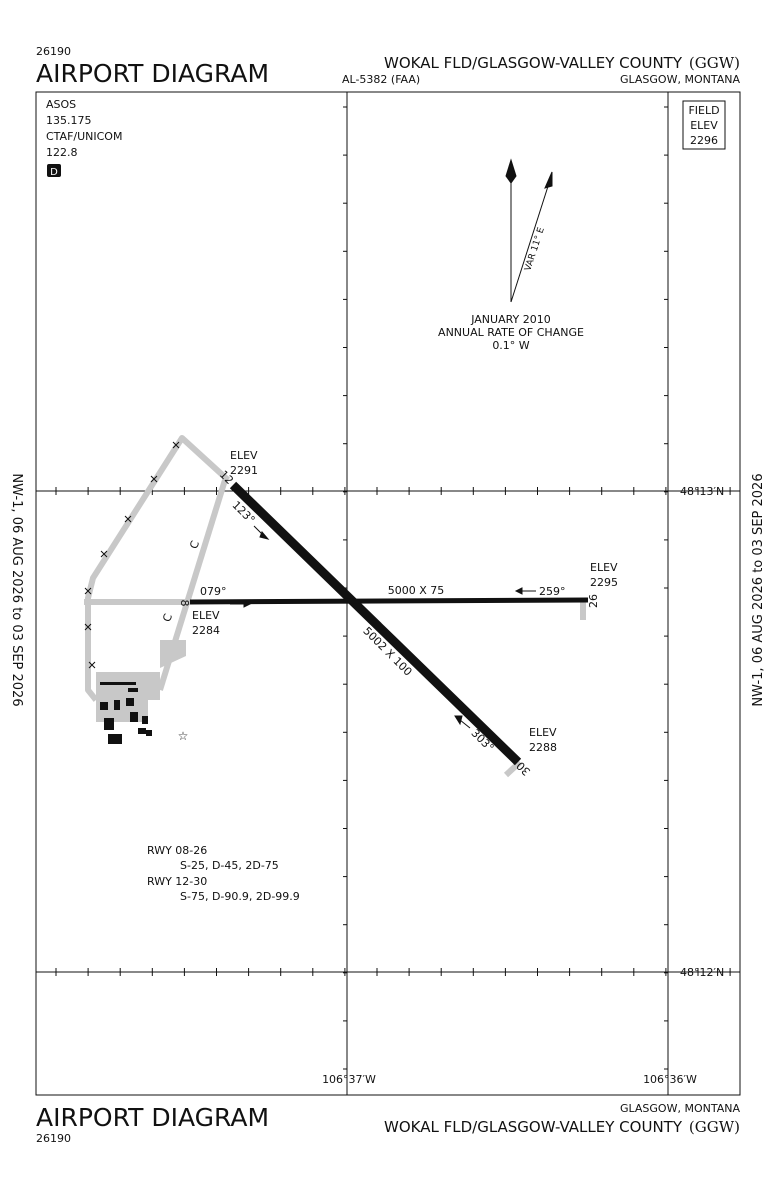 The height and width of the screenshot is (1192, 775). Describe the element at coordinates (593, 601) in the screenshot. I see `runway-number: 26` at that location.